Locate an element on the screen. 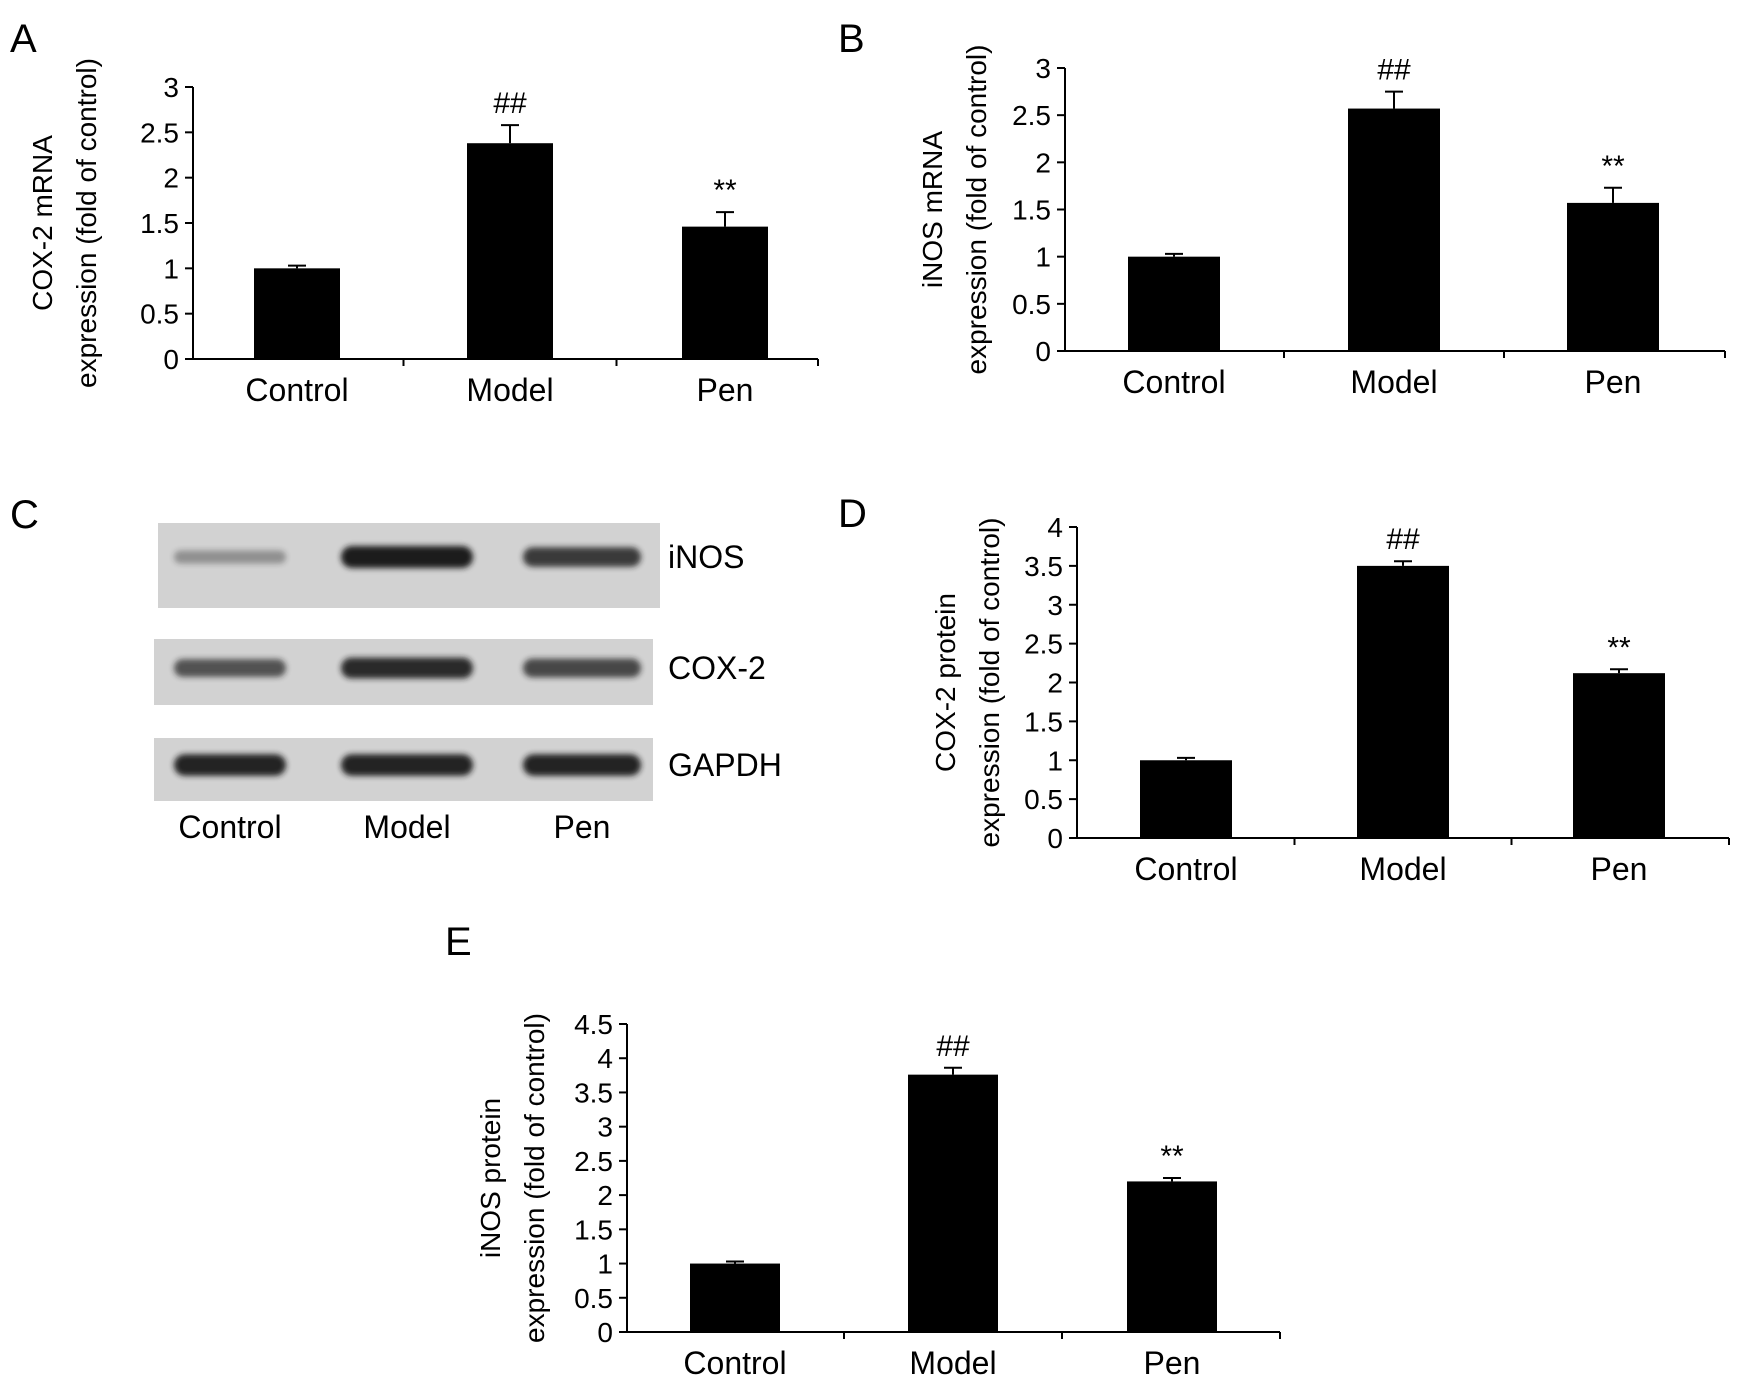 This screenshot has width=1743, height=1387. blot-label-cox-2: COX-2 is located at coordinates (717, 668).